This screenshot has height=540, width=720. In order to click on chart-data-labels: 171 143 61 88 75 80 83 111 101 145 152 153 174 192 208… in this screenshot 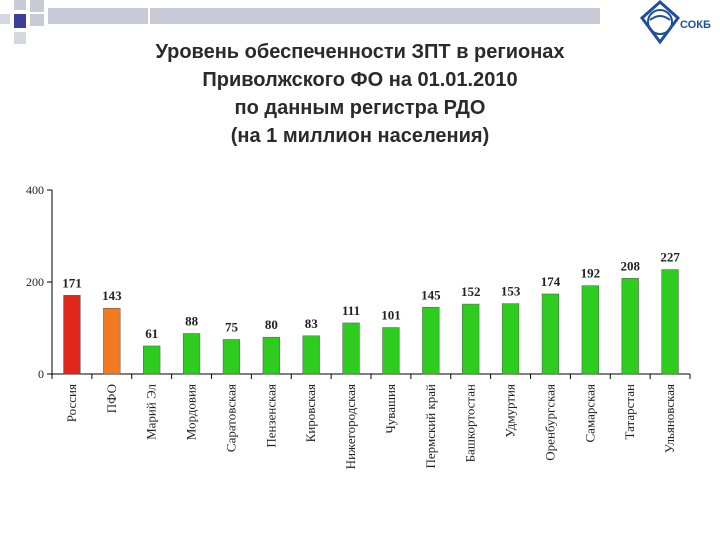, I will do `click(371, 295)`.